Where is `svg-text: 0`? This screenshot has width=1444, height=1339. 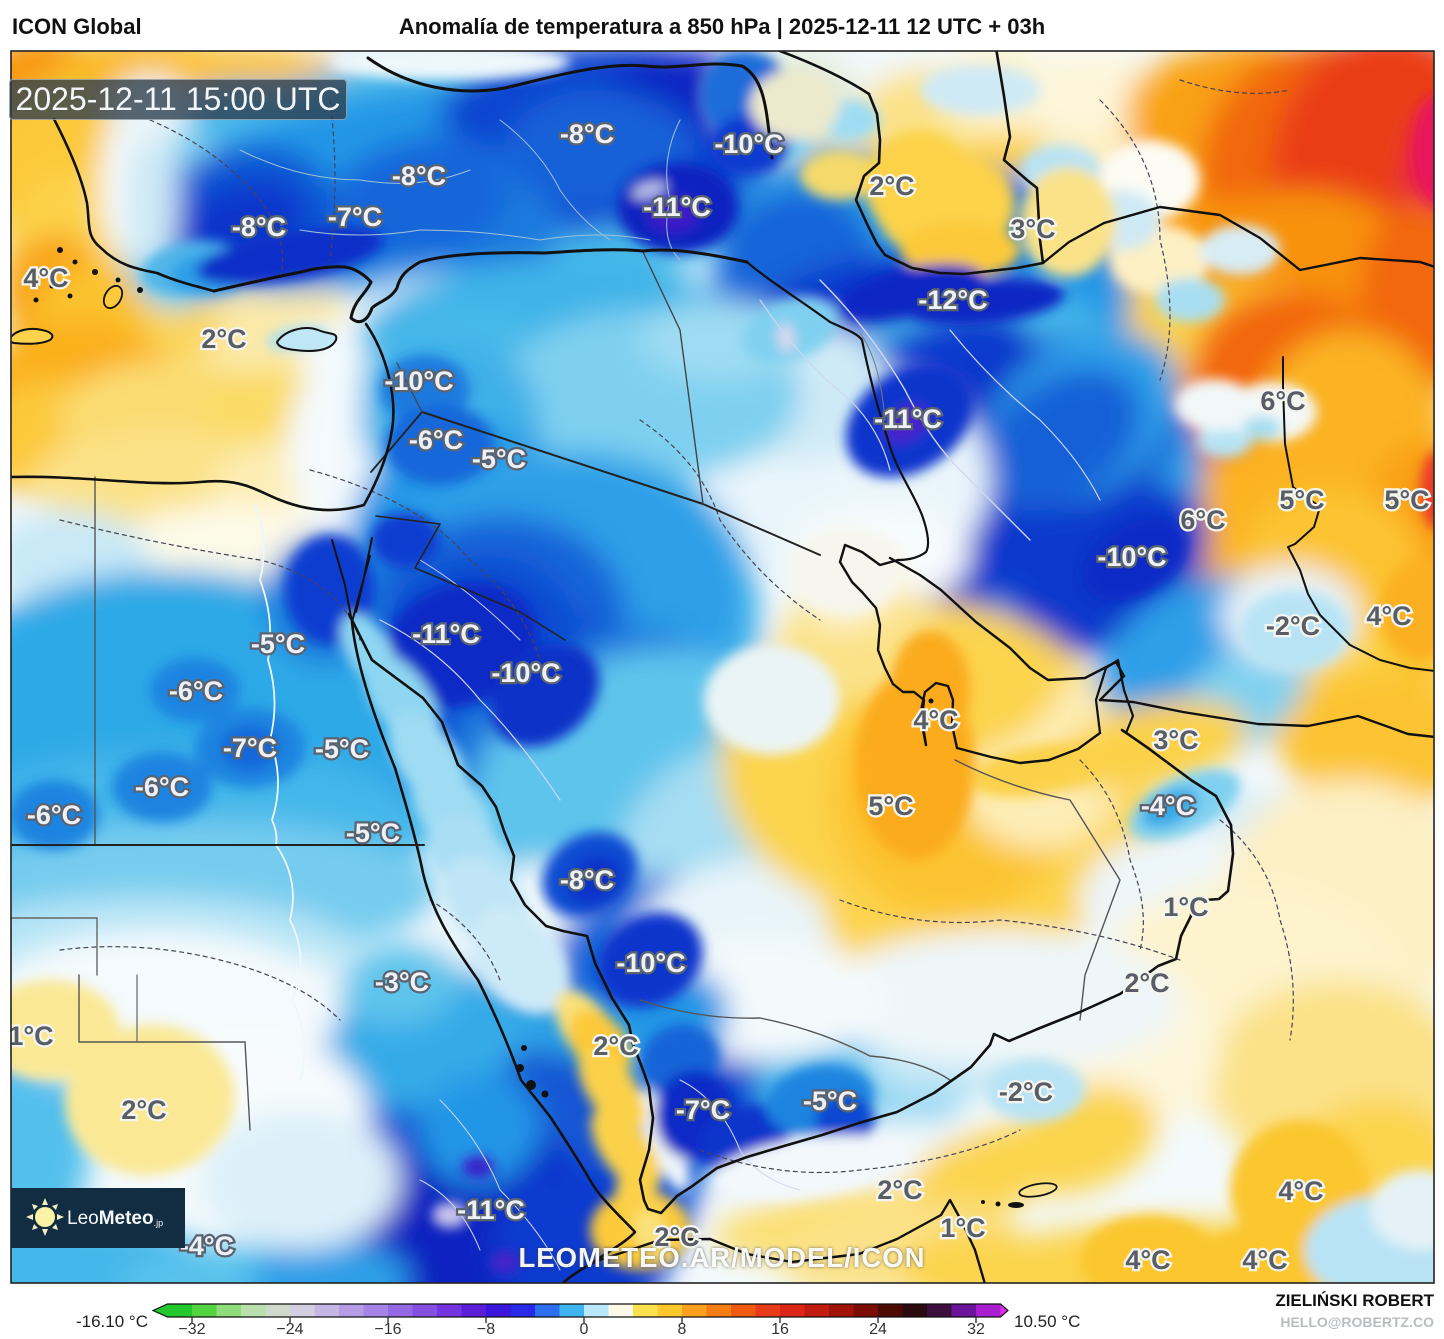
svg-text: 0 is located at coordinates (584, 1329).